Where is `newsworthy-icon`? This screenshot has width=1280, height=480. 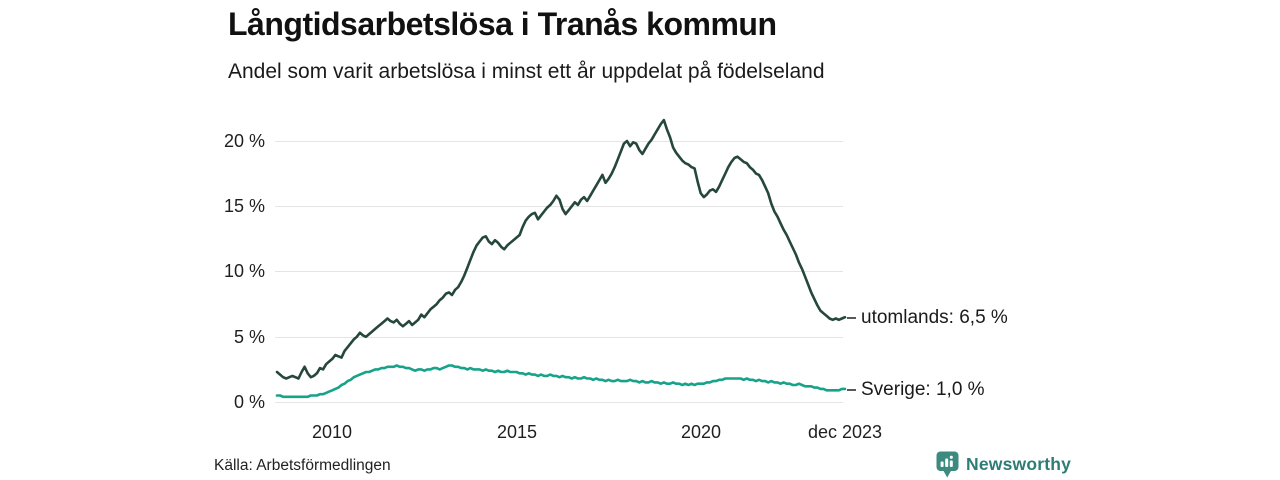
newsworthy-icon is located at coordinates (947, 464).